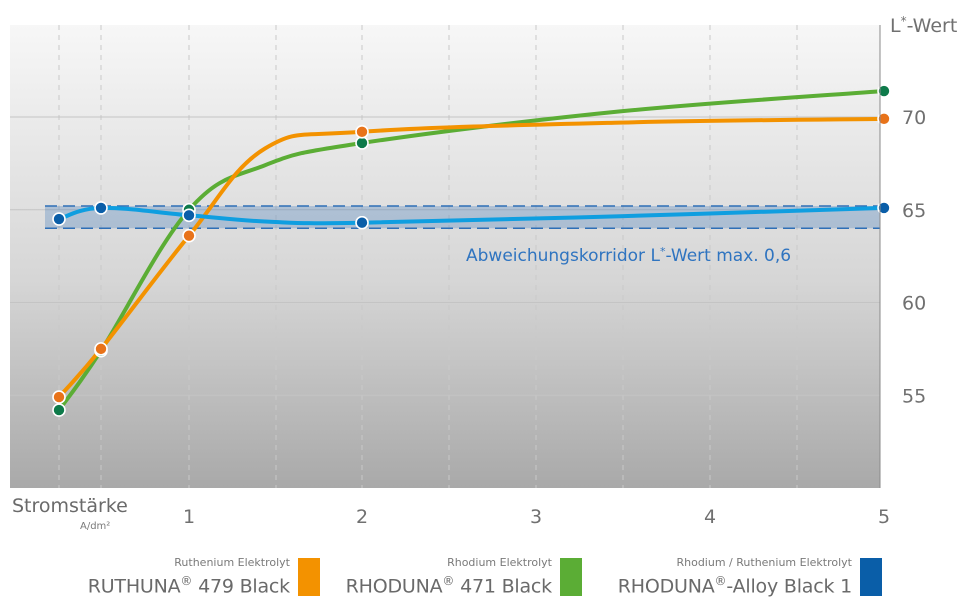 The image size is (970, 599). Describe the element at coordinates (188, 586) in the screenshot. I see `legend-product: RUTHUNA® 479 Black` at that location.